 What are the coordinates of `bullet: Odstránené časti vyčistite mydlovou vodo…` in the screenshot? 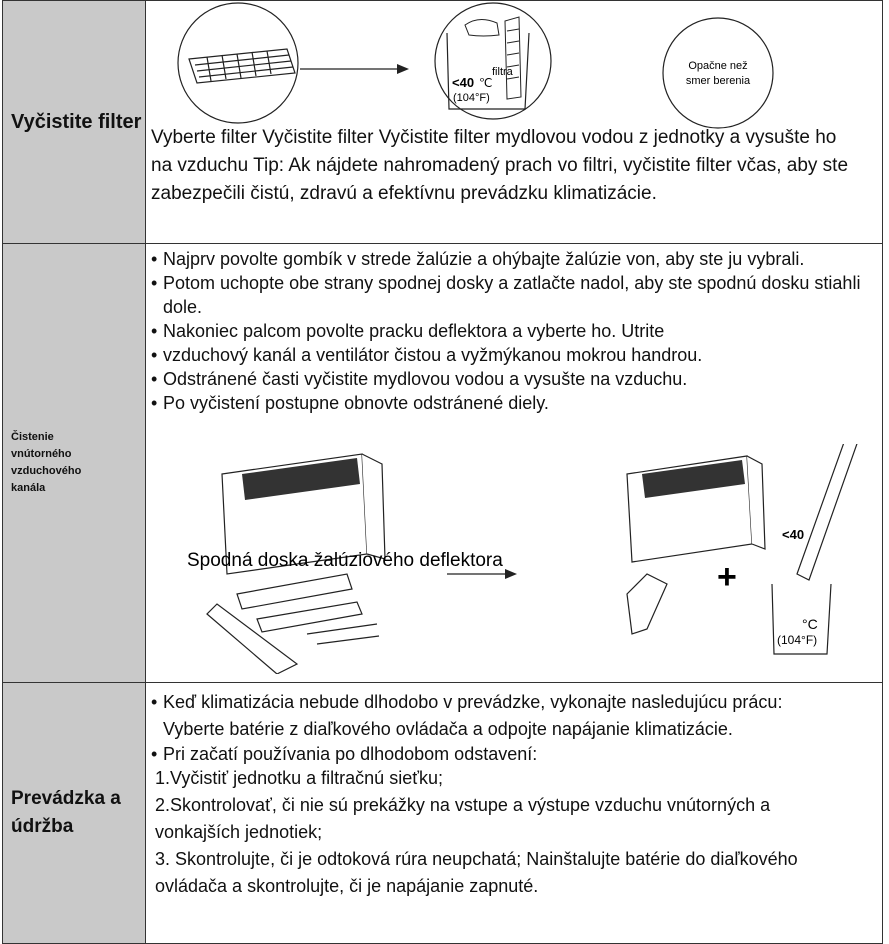 It's located at (511, 379).